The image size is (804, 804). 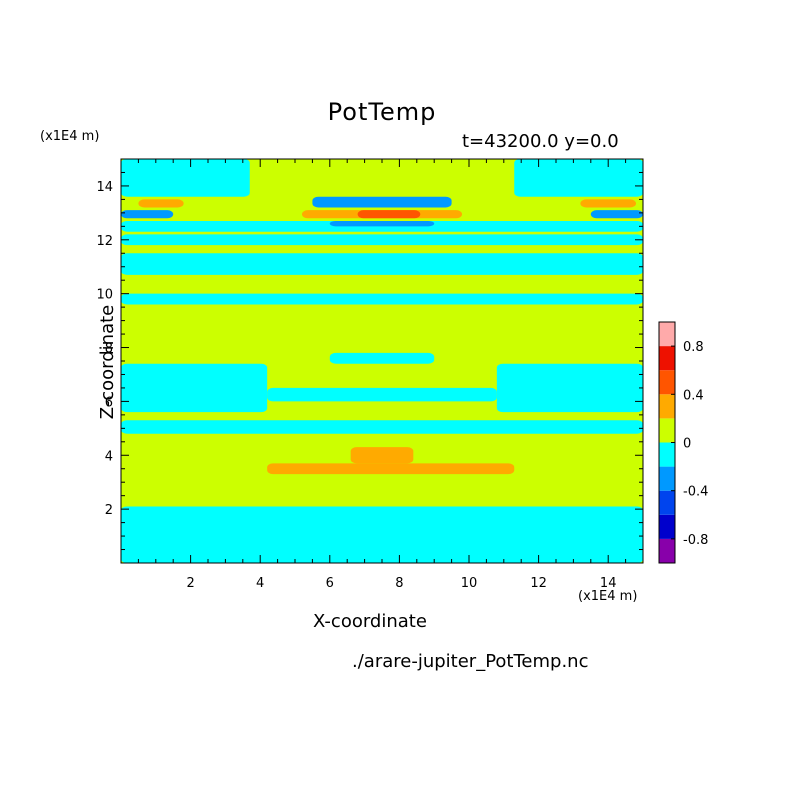 I want to click on y-tick-label: 6, so click(x=109, y=402).